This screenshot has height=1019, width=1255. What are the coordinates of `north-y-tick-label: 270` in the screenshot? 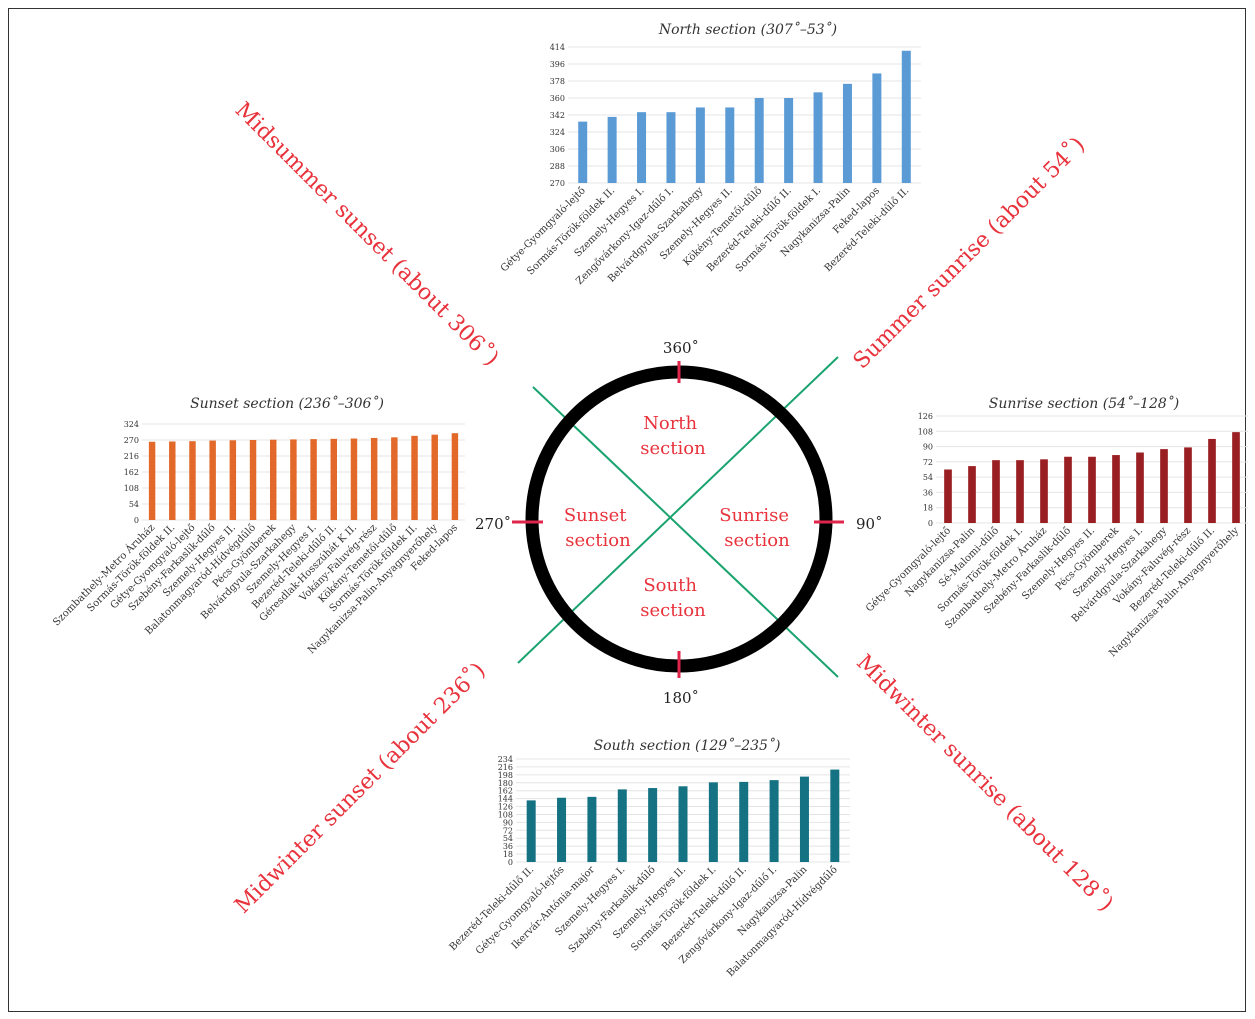 It's located at (557, 183).